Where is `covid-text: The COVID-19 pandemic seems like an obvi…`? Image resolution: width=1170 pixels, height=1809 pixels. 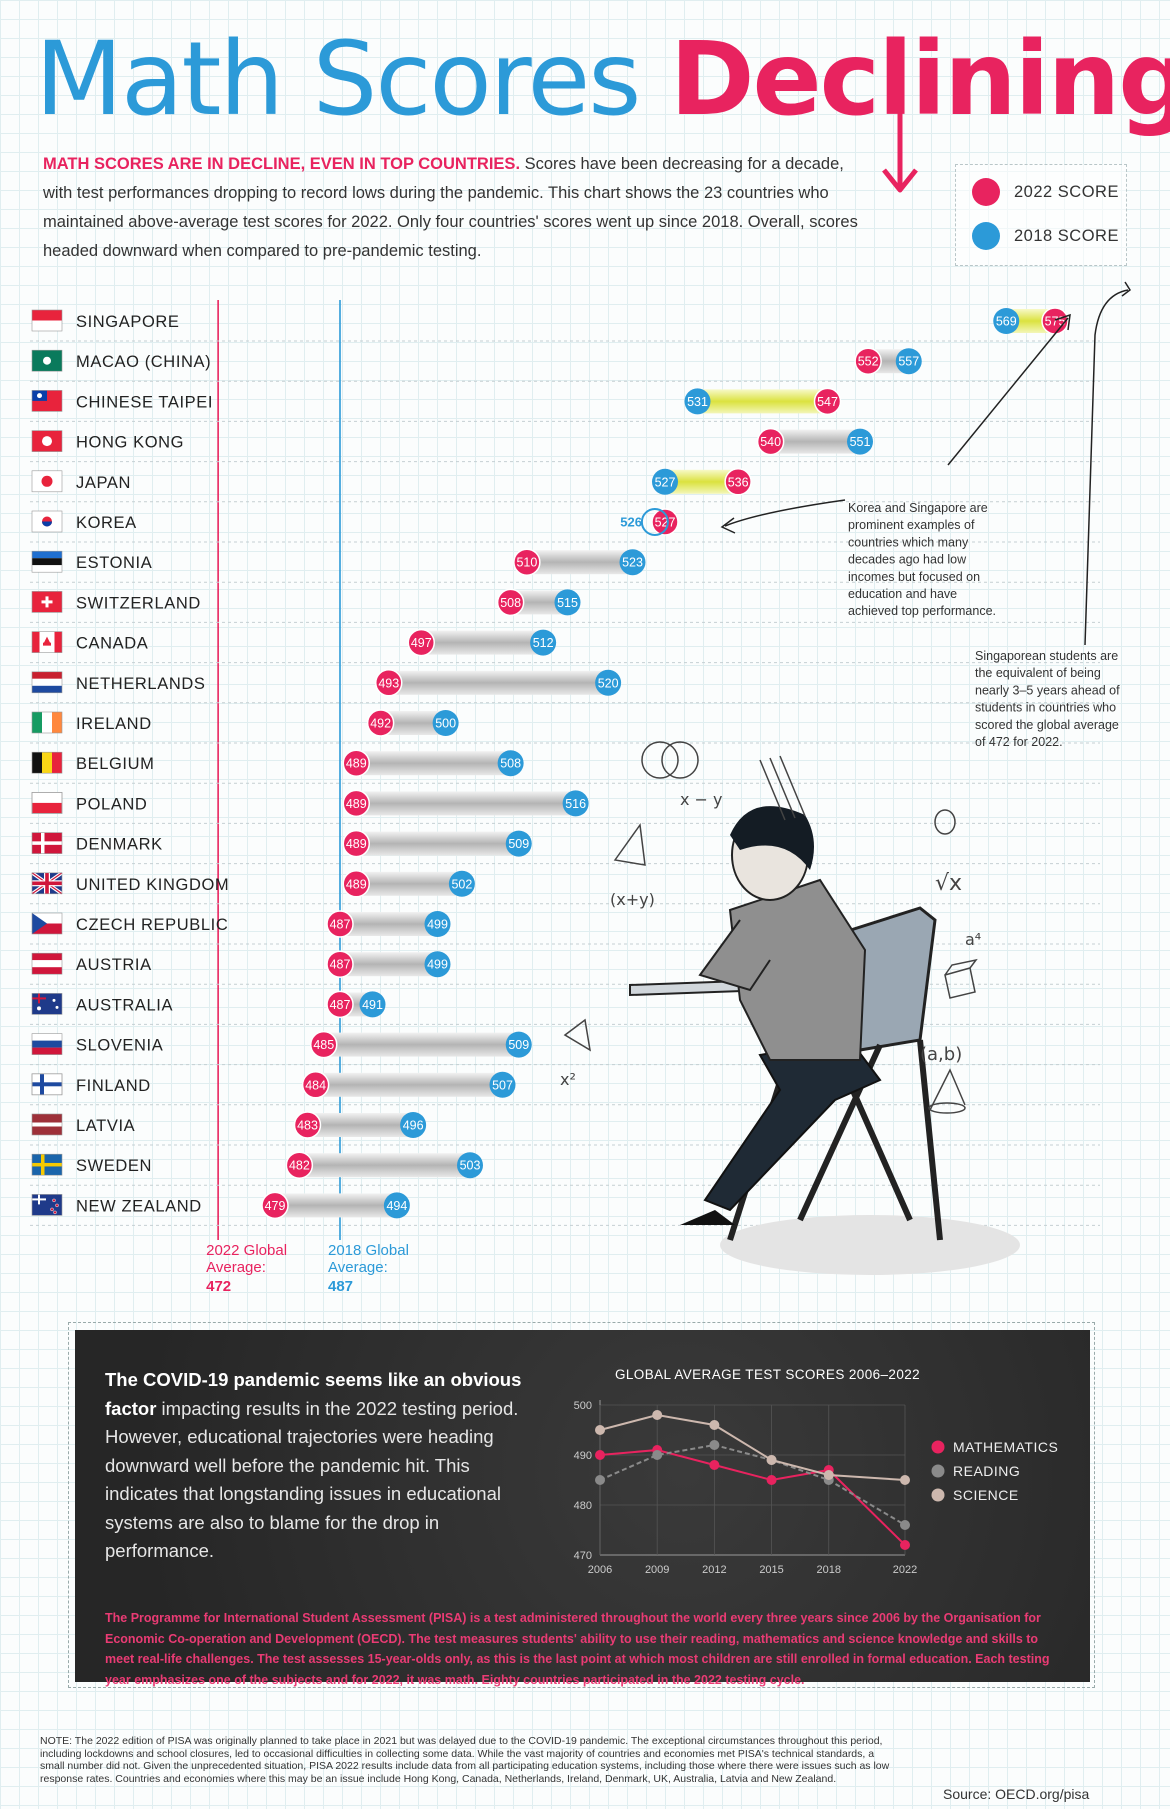 covid-text: The COVID-19 pandemic seems like an obvi… is located at coordinates (325, 1466).